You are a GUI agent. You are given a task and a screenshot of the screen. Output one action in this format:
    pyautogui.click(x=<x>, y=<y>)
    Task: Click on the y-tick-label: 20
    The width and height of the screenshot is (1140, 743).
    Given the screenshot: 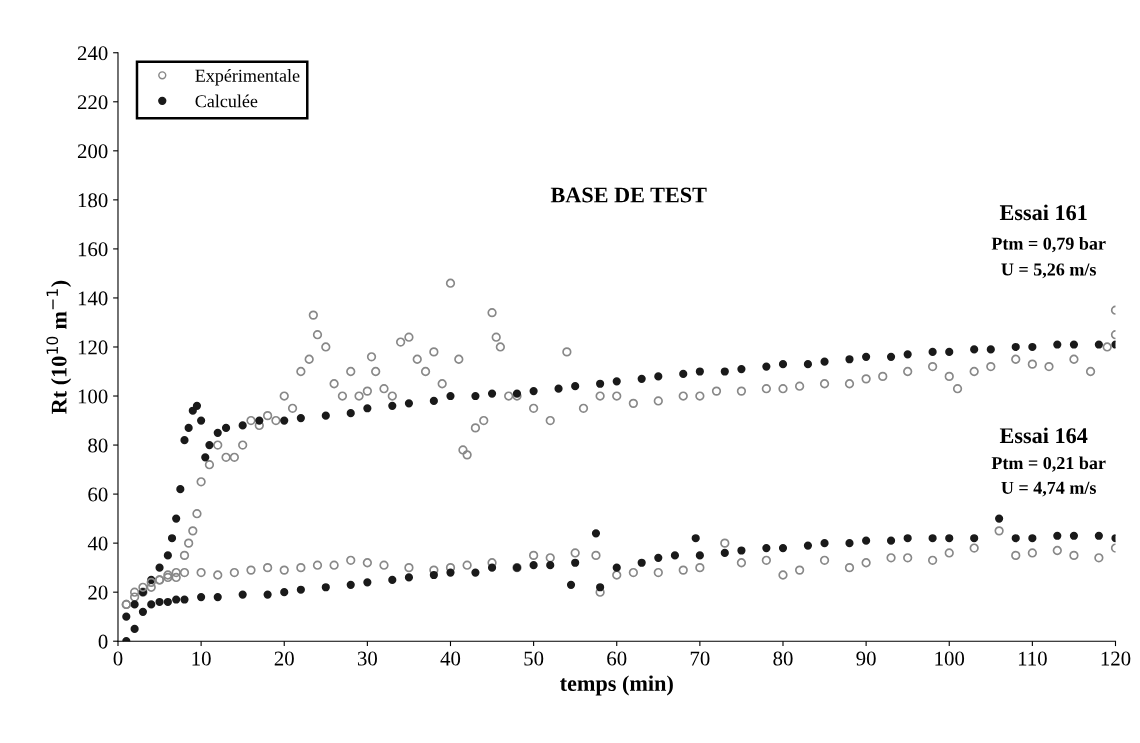 What is the action you would take?
    pyautogui.click(x=98, y=592)
    